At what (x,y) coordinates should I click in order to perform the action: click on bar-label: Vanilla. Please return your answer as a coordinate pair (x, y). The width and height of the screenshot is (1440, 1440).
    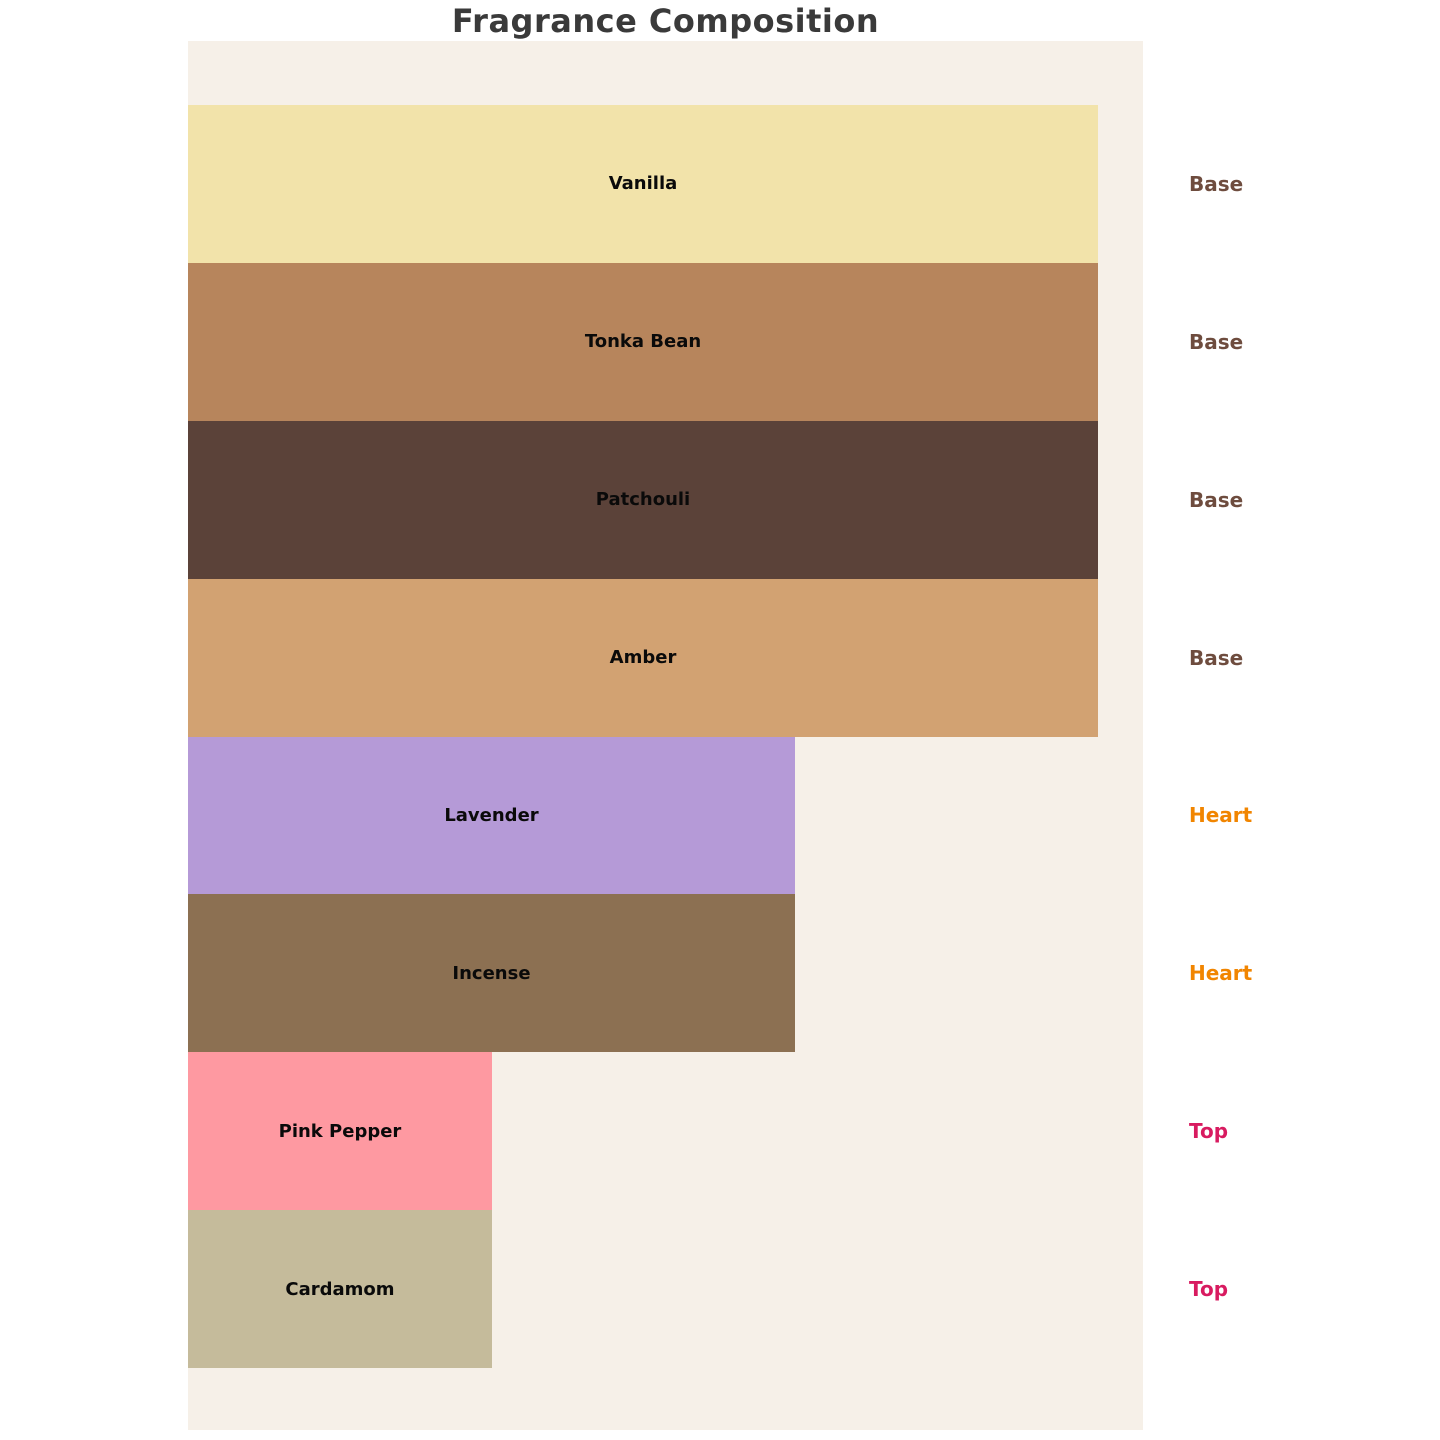
    Looking at the image, I should click on (643, 184).